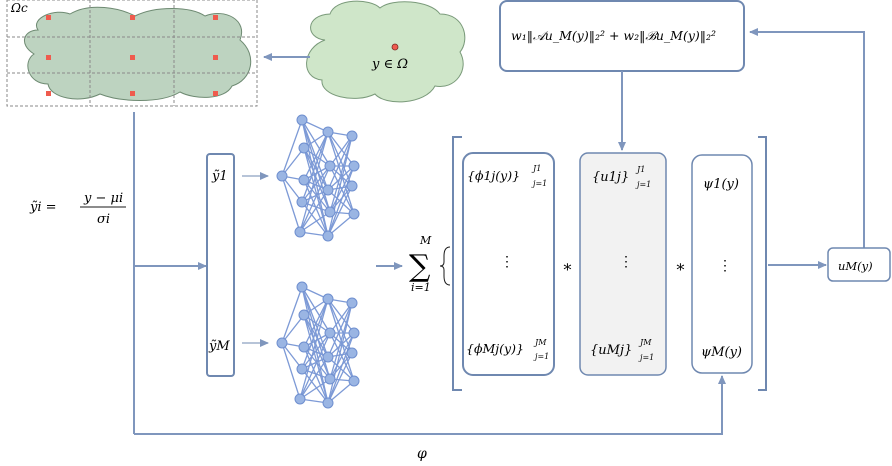 The height and width of the screenshot is (466, 892). What do you see at coordinates (540, 342) in the screenshot?
I see `phi-bottom-sup: JM` at bounding box center [540, 342].